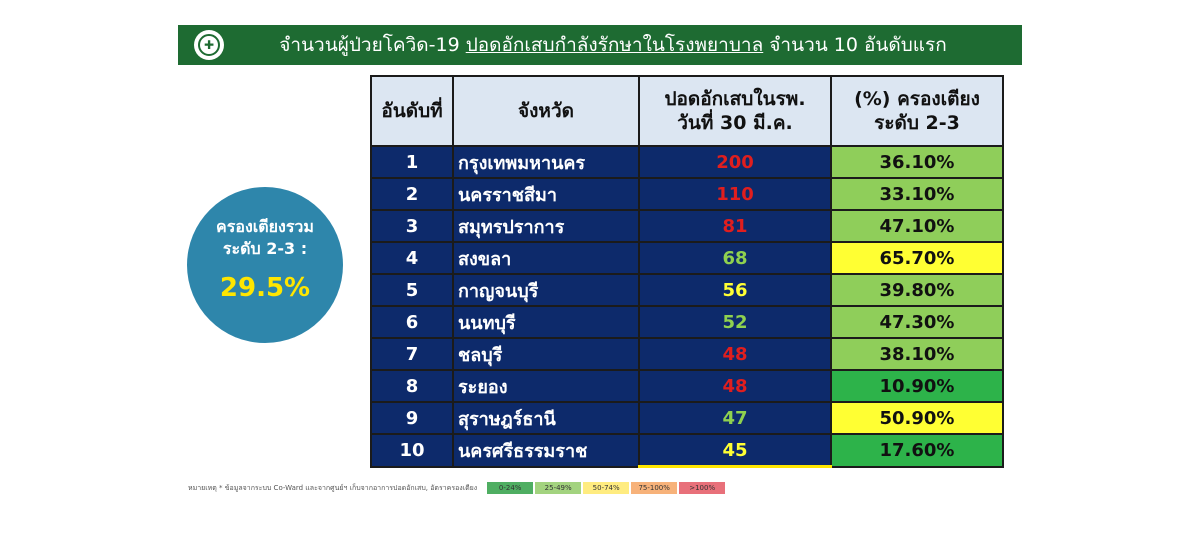 The height and width of the screenshot is (544, 1200). What do you see at coordinates (265, 226) in the screenshot?
I see `summary-line1: ครองเตียงรวม` at bounding box center [265, 226].